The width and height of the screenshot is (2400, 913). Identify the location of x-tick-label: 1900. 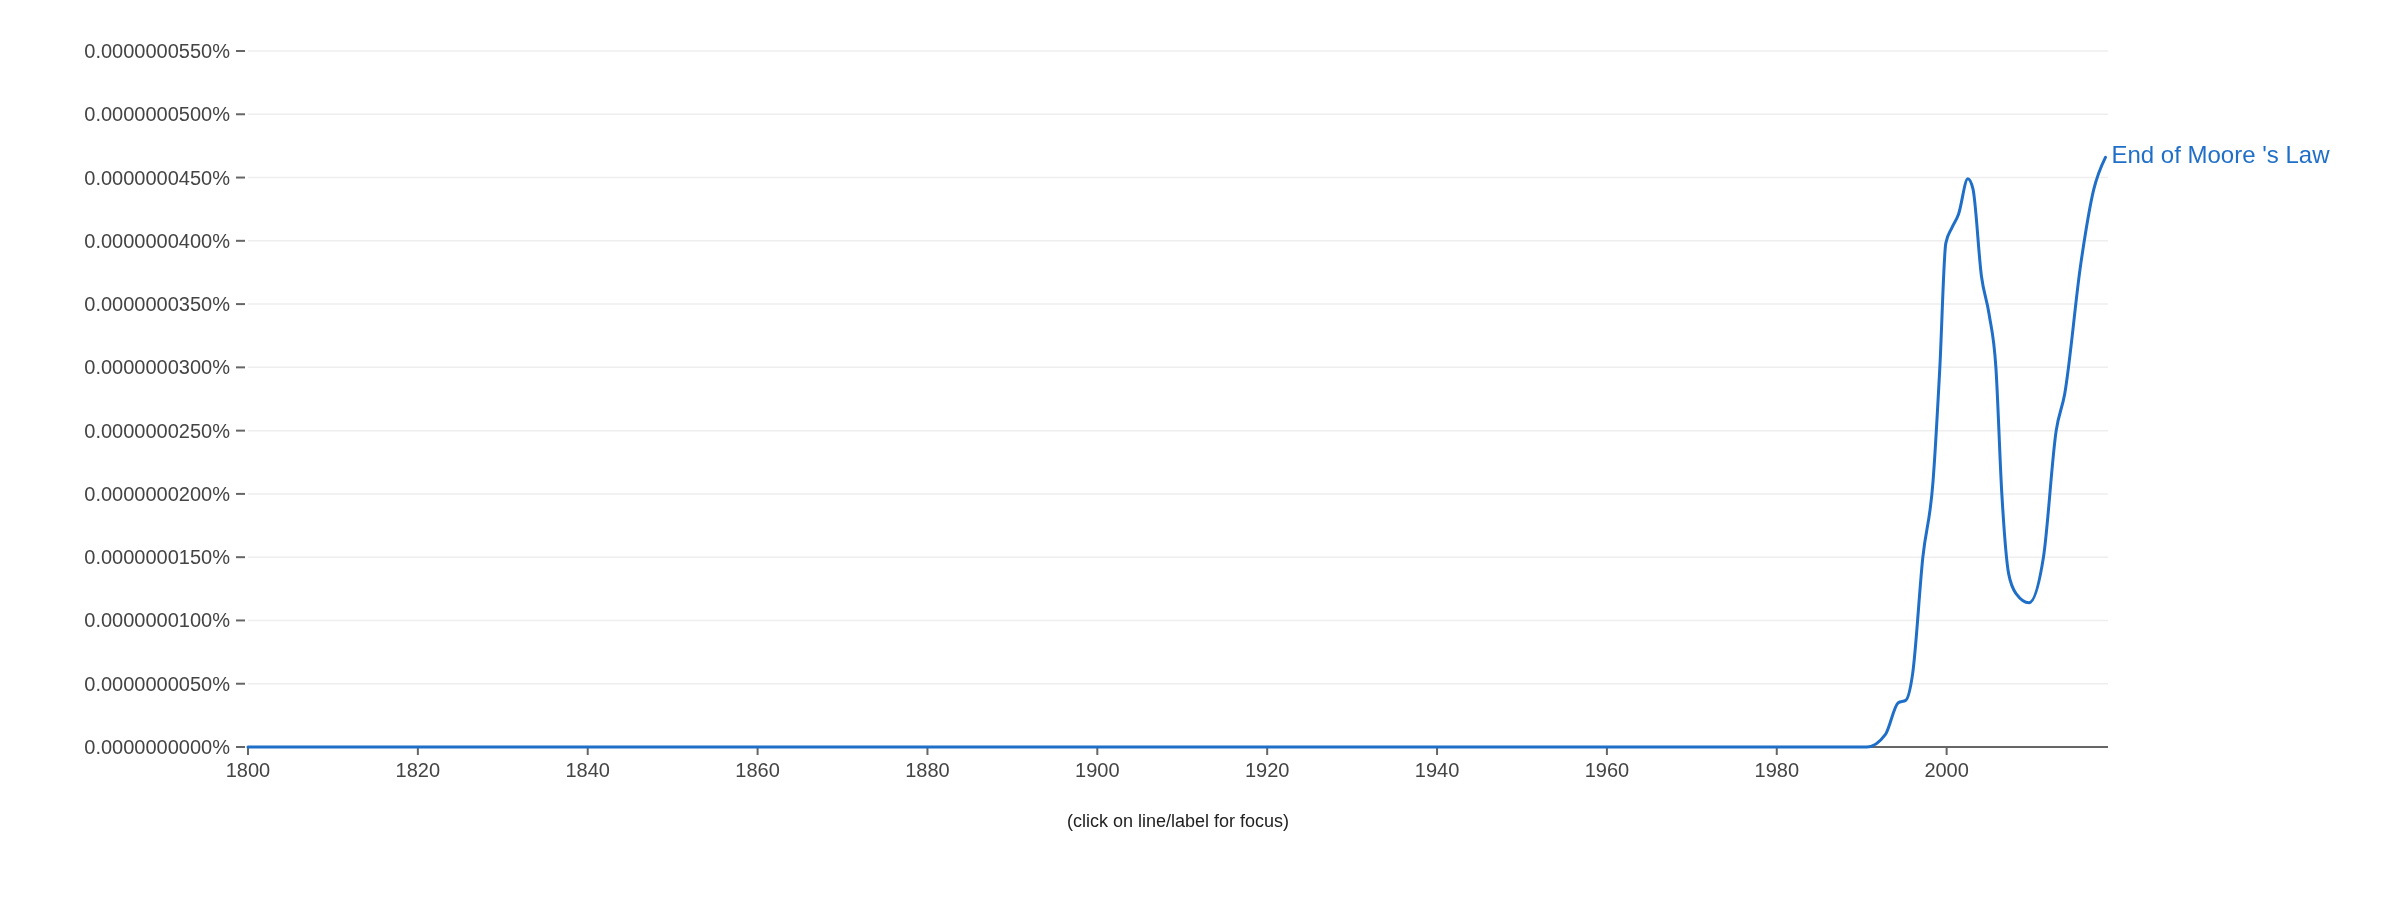
(1097, 770).